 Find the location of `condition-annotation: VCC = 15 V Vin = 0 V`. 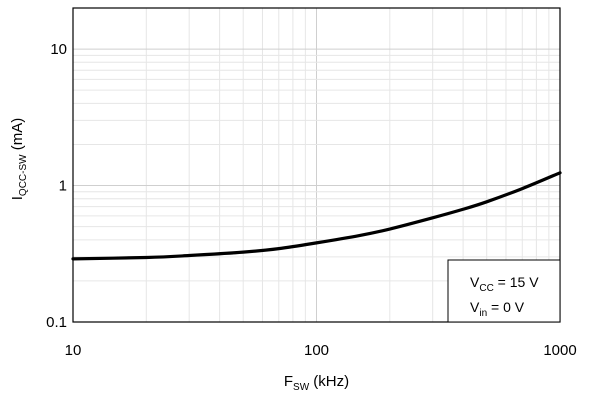

condition-annotation: VCC = 15 V Vin = 0 V is located at coordinates (504, 291).